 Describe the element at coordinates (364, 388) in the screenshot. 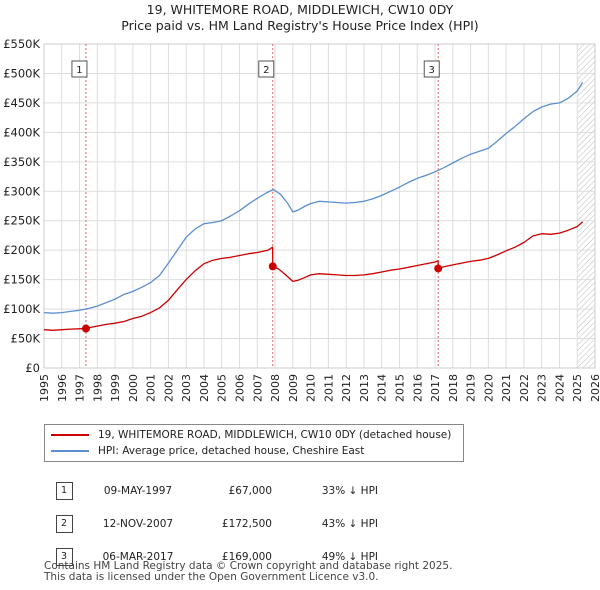

I see `x-tick-label: 2013` at that location.